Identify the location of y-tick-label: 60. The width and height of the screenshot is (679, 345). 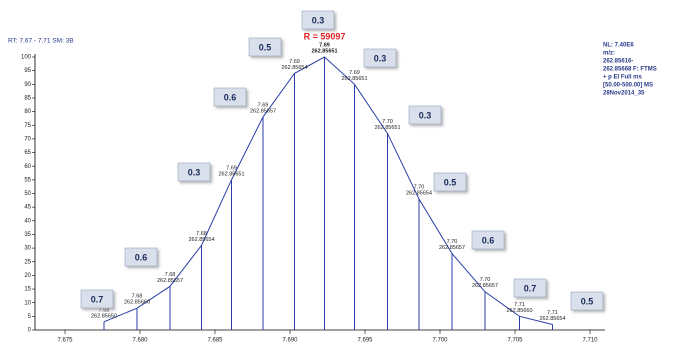
(27, 167).